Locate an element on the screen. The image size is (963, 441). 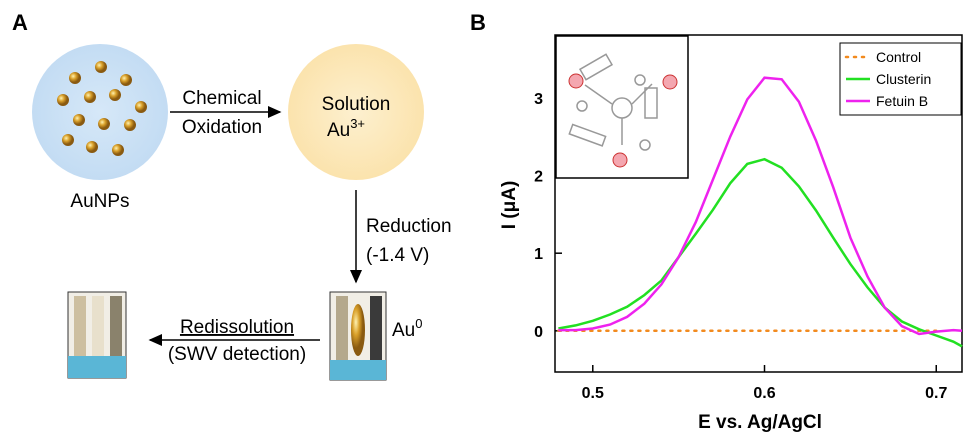
label: Solution is located at coordinates (356, 104).